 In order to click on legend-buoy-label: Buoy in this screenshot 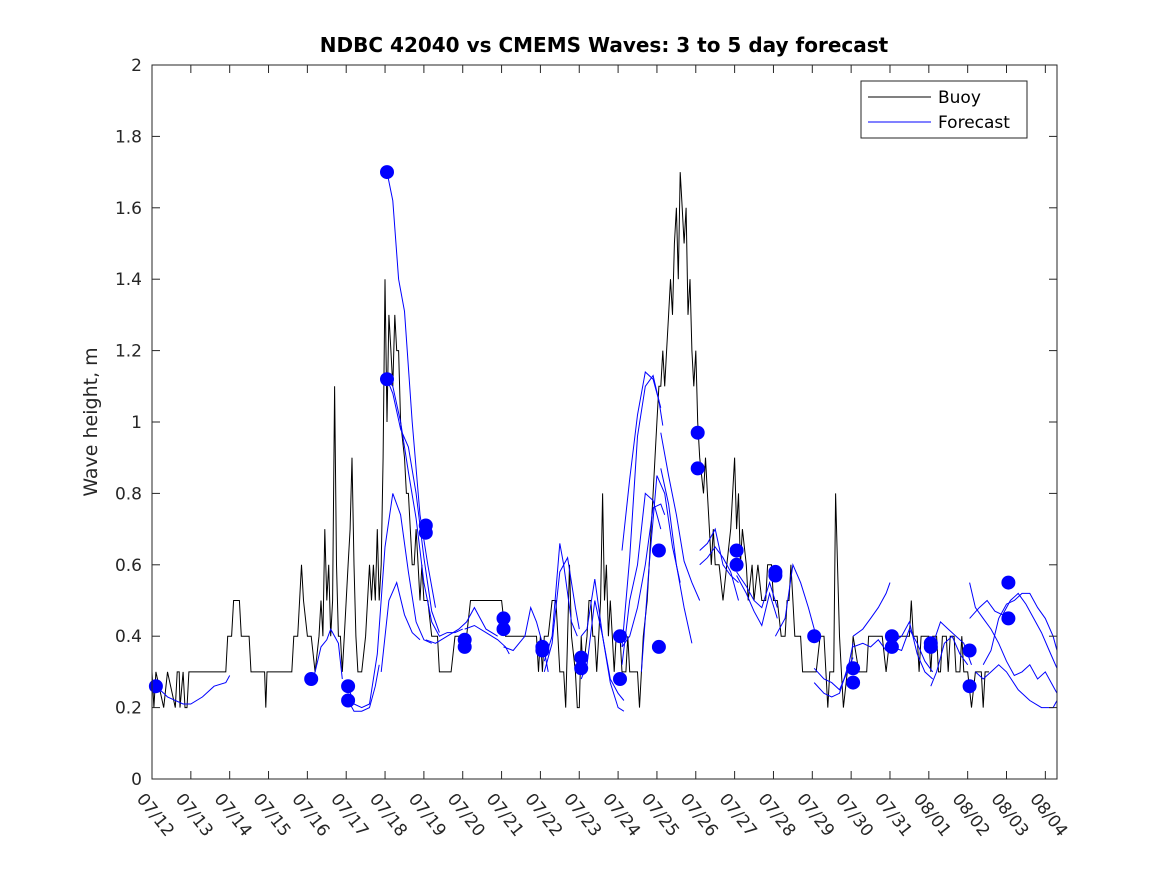, I will do `click(959, 98)`.